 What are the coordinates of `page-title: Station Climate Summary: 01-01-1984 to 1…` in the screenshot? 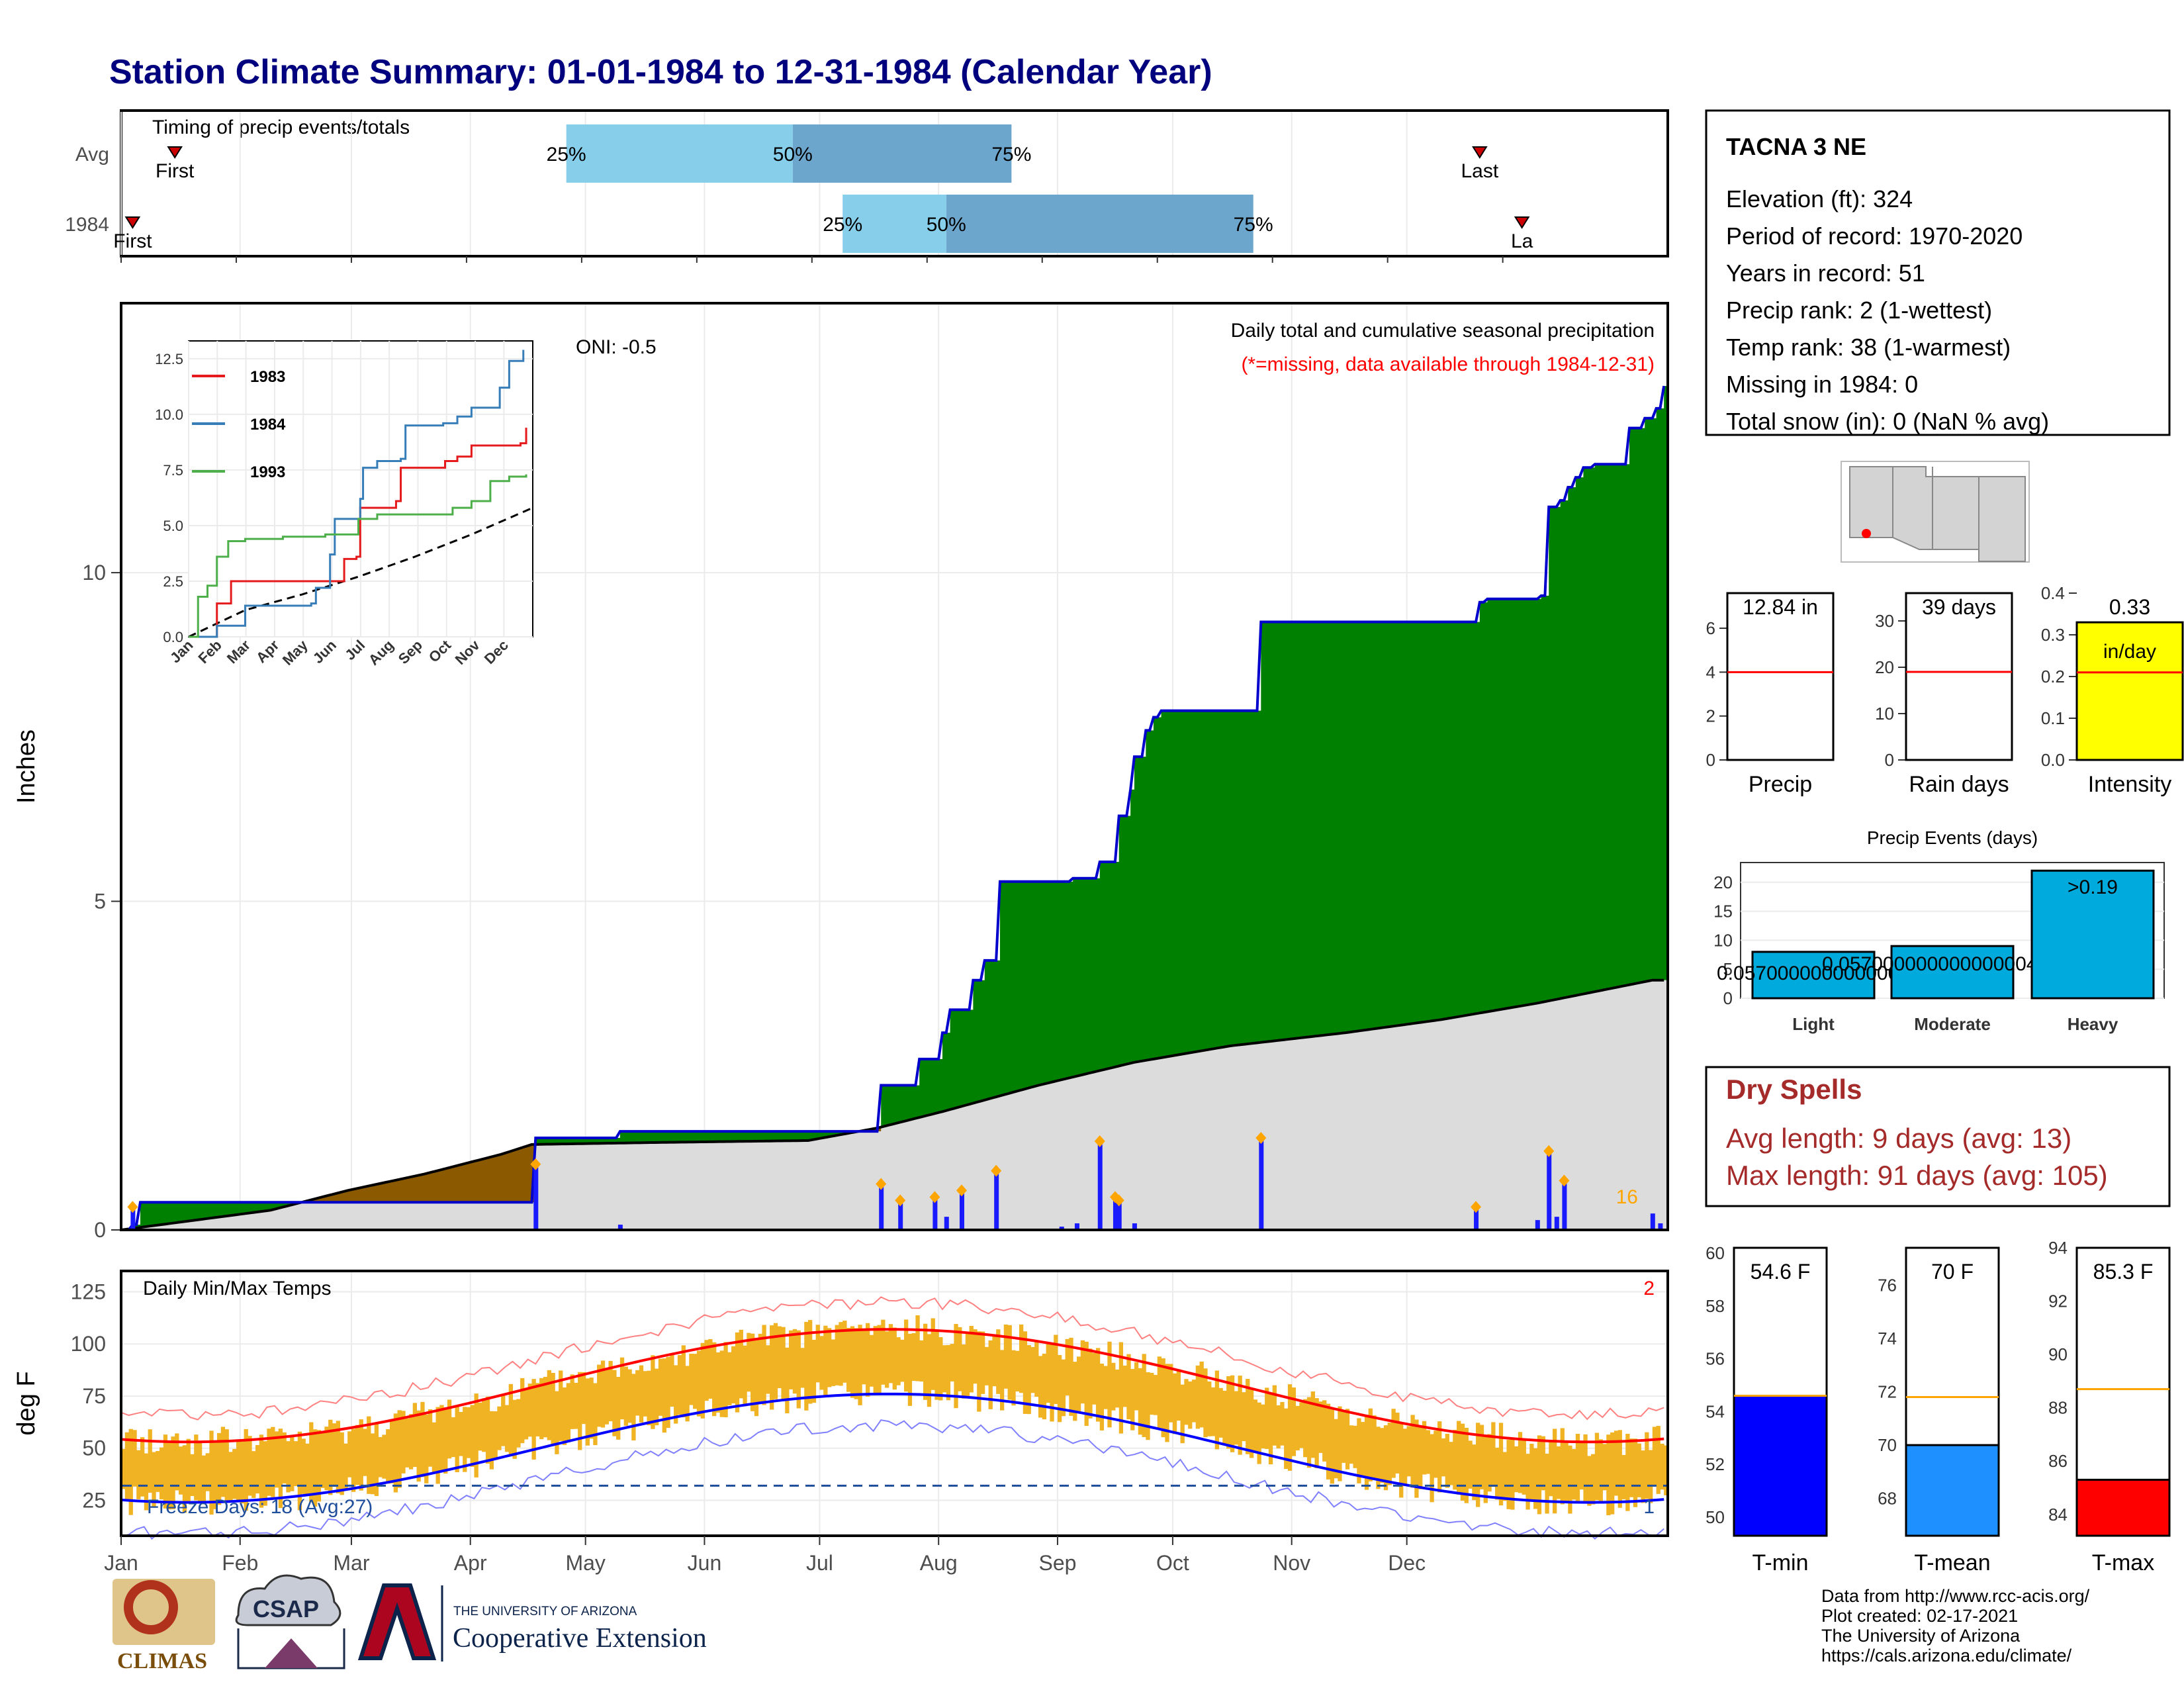 It's located at (660, 72).